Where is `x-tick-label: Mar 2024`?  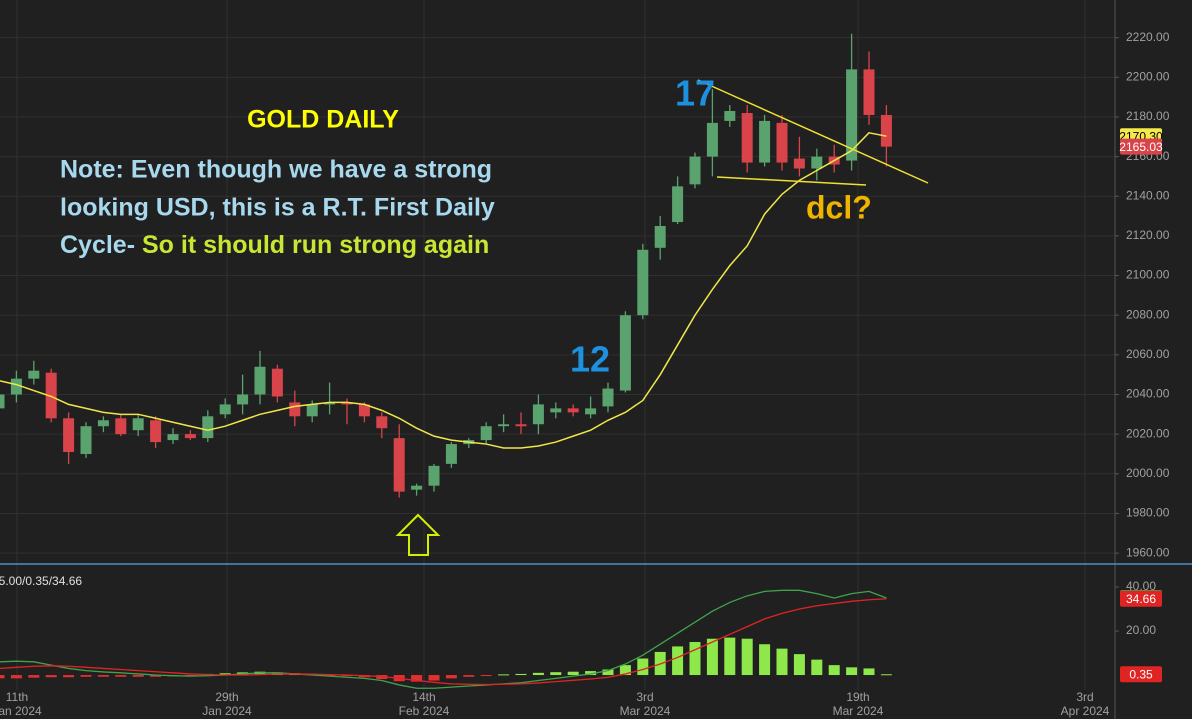 x-tick-label: Mar 2024 is located at coordinates (858, 711).